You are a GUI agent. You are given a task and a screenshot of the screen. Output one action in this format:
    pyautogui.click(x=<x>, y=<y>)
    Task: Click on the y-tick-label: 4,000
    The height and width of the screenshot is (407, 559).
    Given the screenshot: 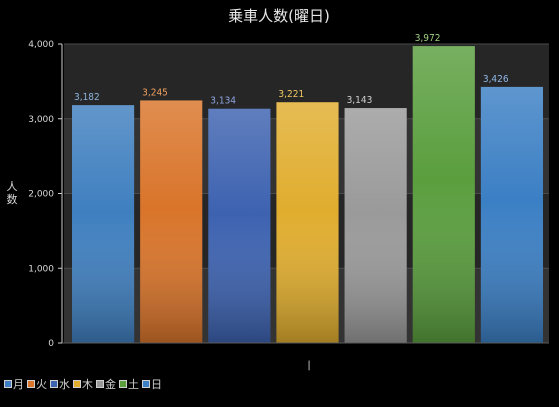 What is the action you would take?
    pyautogui.click(x=41, y=45)
    